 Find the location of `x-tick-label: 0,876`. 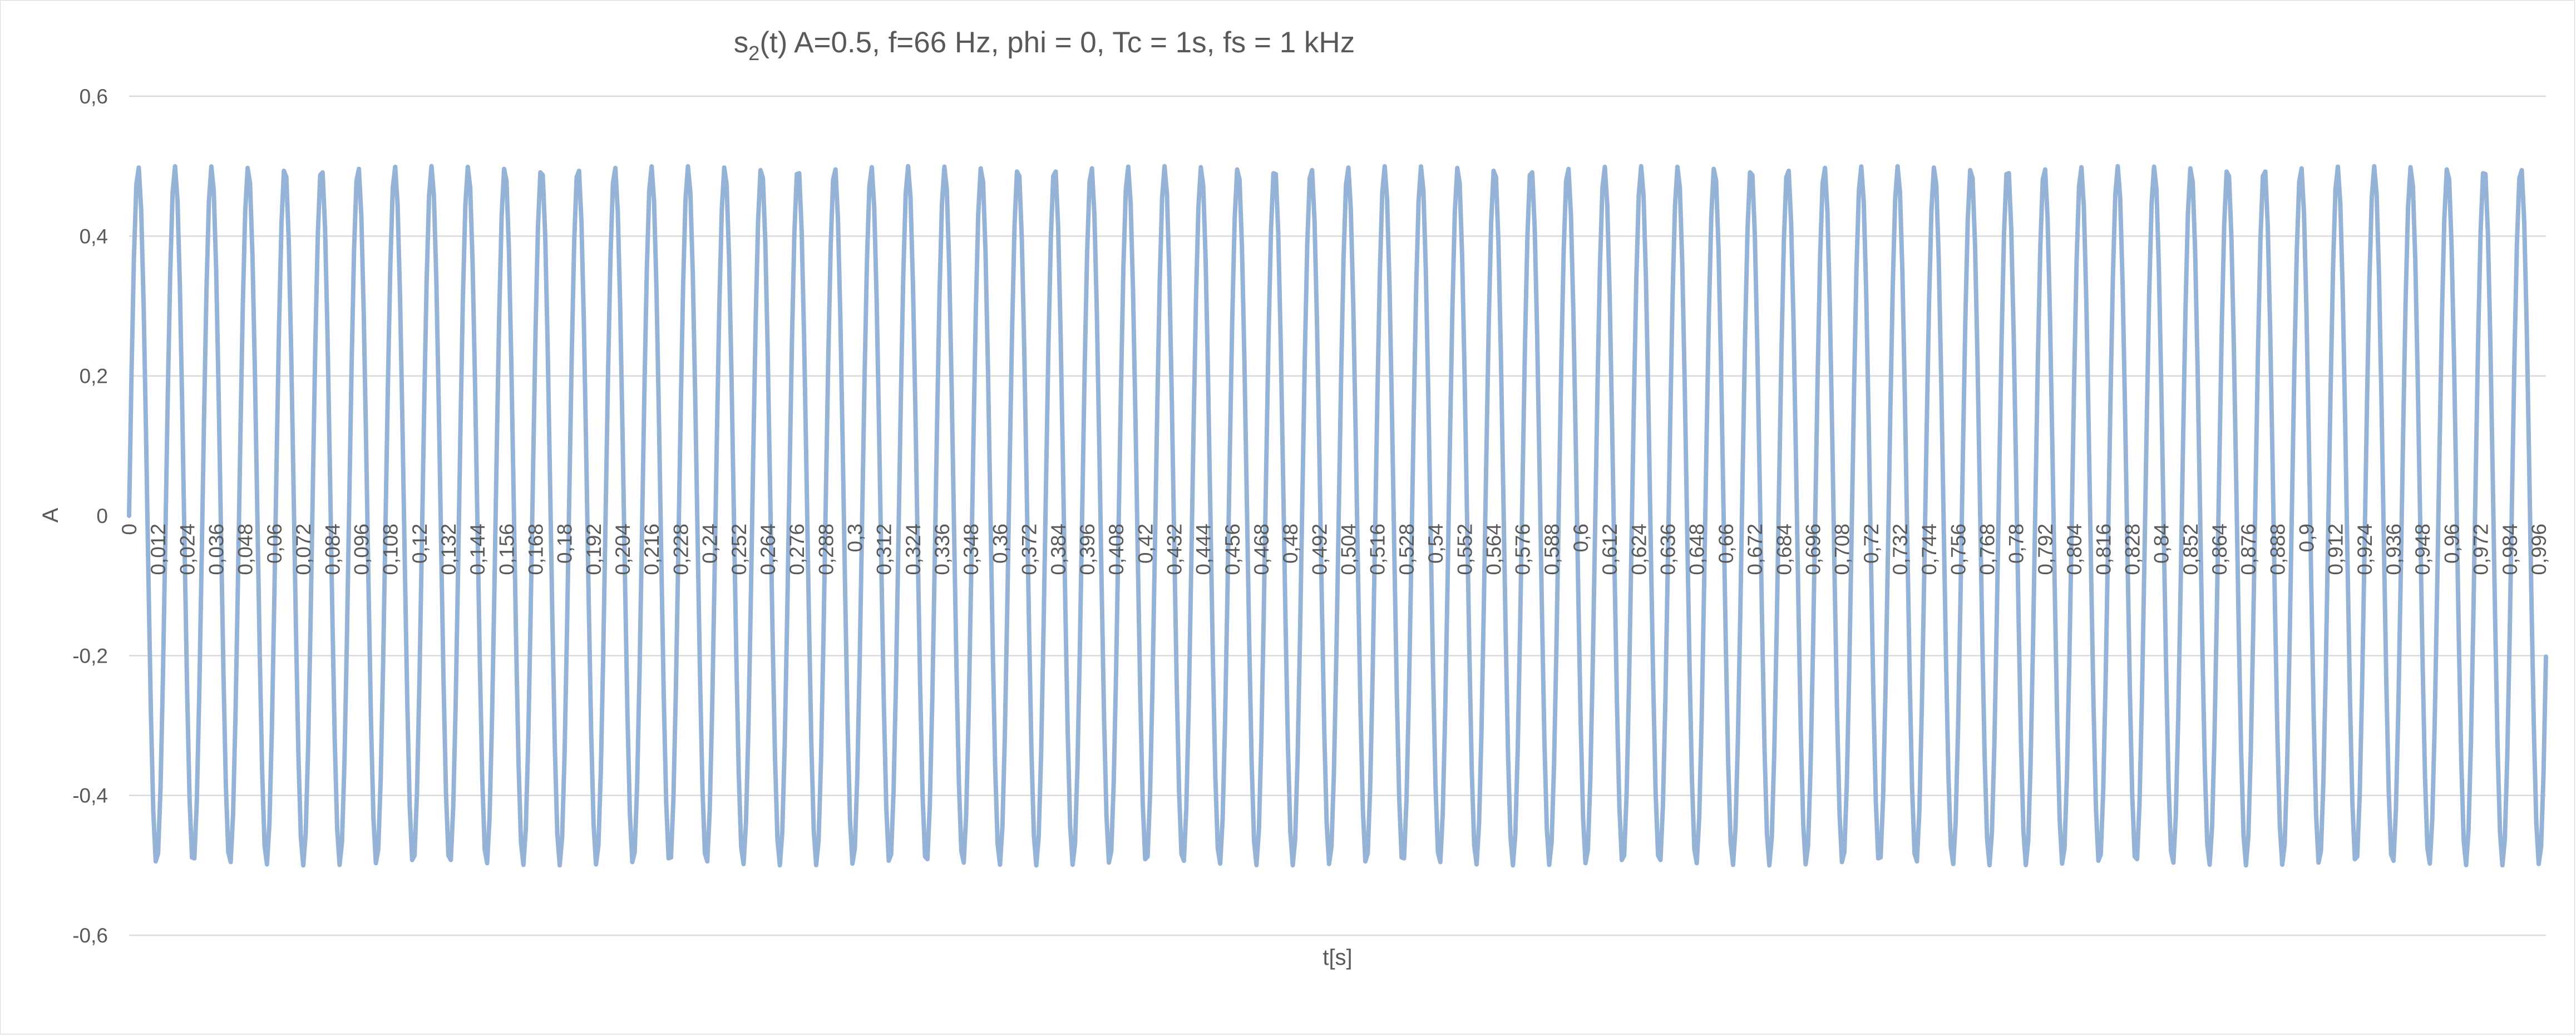

x-tick-label: 0,876 is located at coordinates (2248, 549).